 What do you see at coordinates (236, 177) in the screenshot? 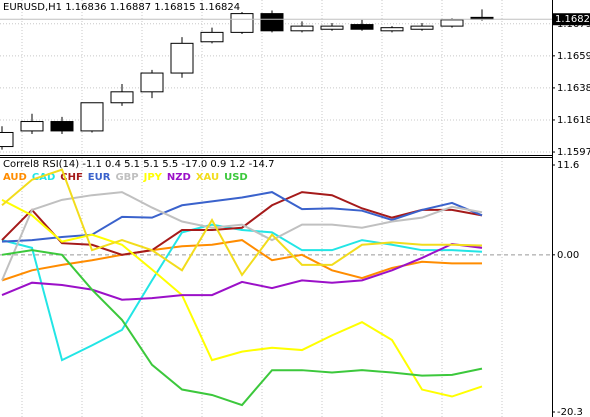
I see `legend-entry: USD` at bounding box center [236, 177].